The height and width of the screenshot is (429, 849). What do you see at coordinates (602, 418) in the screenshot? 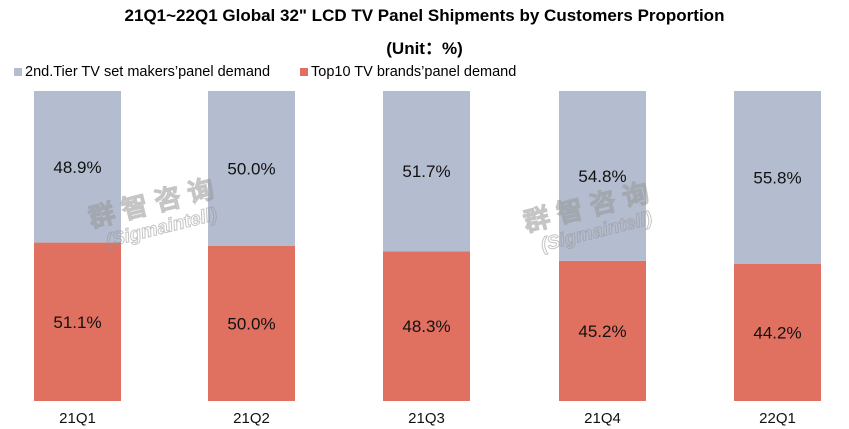
I see `x-tick-label: 21Q4` at bounding box center [602, 418].